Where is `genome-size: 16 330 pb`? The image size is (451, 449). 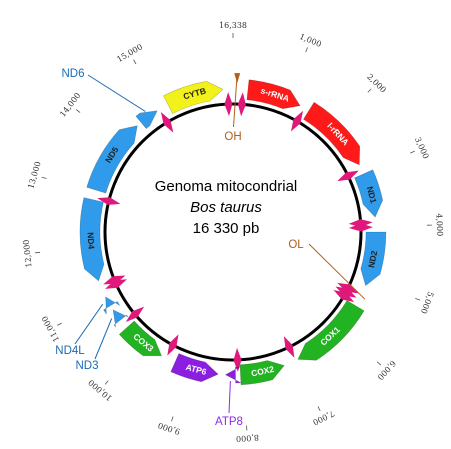 genome-size: 16 330 pb is located at coordinates (226, 228).